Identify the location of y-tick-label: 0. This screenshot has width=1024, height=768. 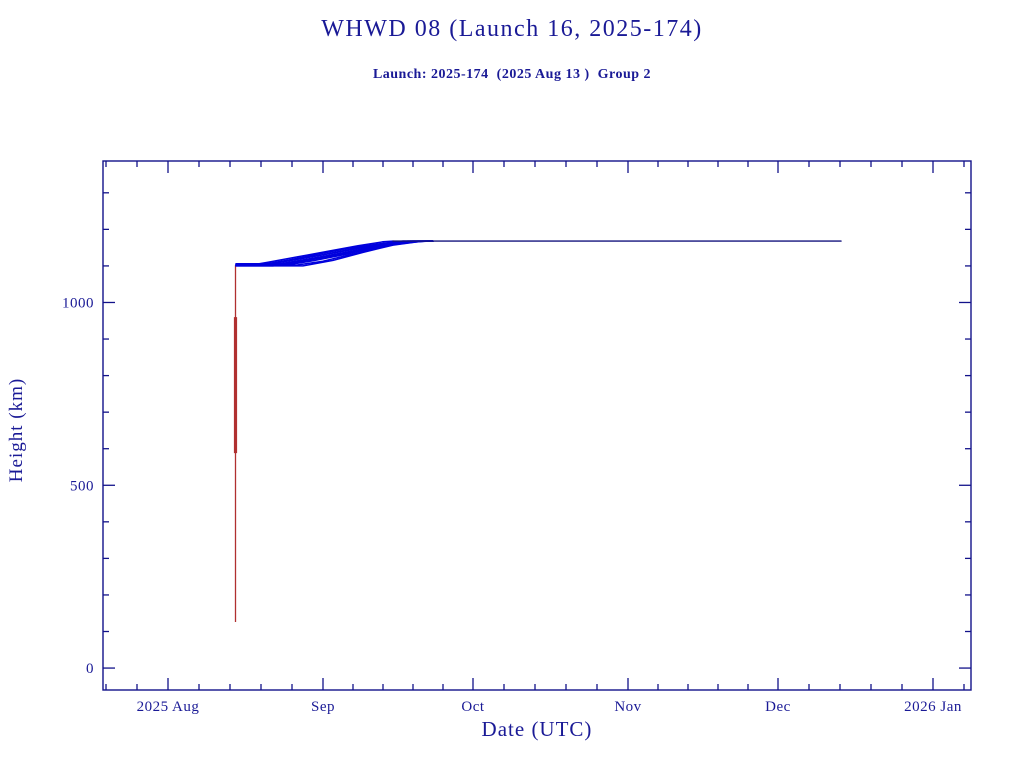
(90, 669).